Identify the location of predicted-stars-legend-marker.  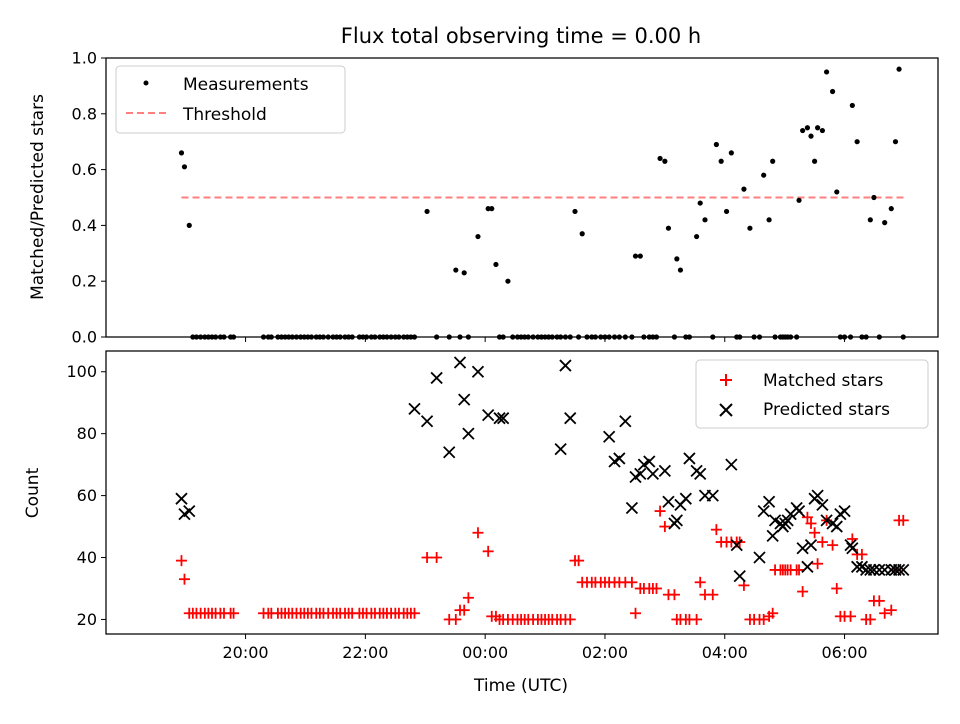
(726, 410).